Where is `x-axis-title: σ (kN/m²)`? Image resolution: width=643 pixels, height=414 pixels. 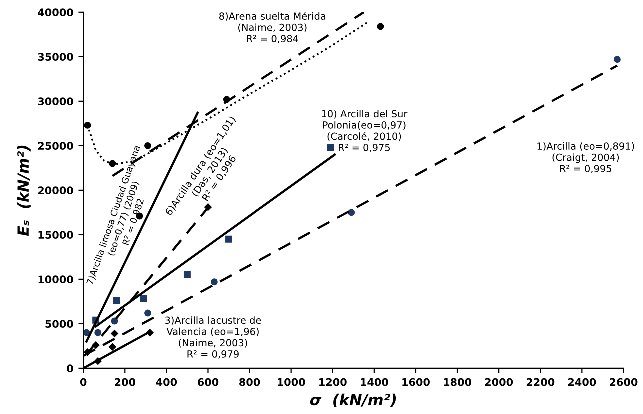 x-axis-title: σ (kN/m²) is located at coordinates (353, 401).